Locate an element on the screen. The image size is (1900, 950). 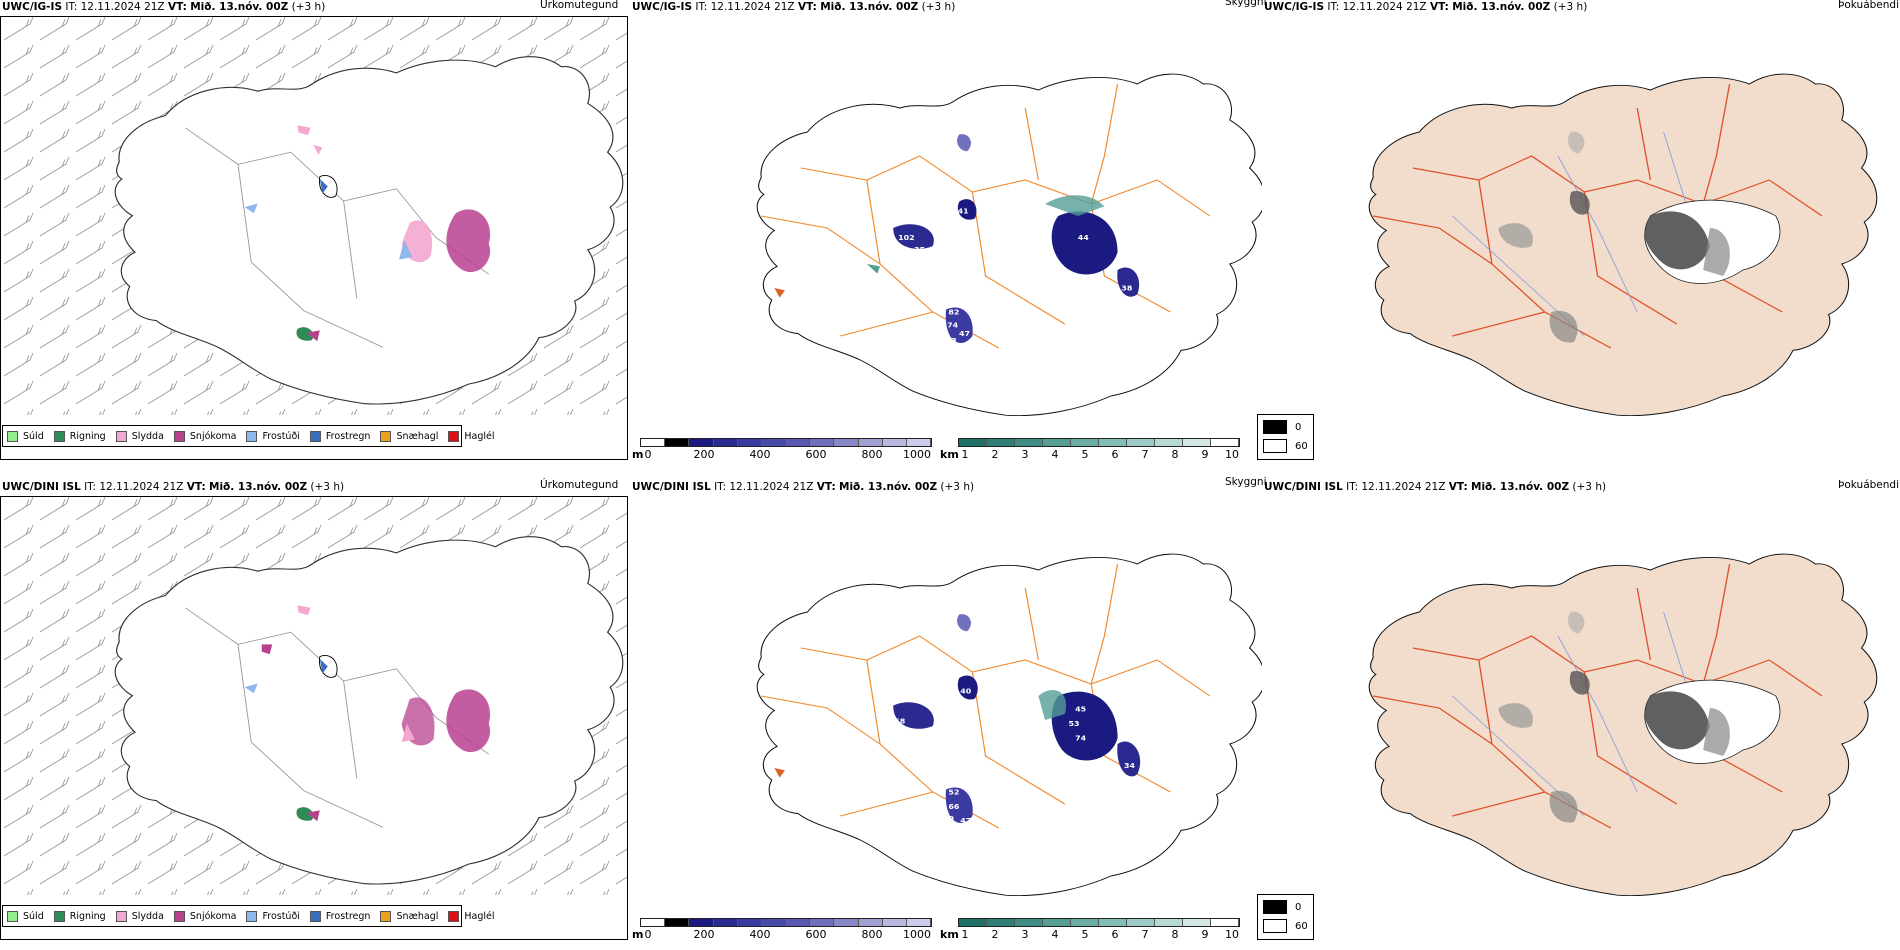
ceiling-label: 44 is located at coordinates (1083, 237).